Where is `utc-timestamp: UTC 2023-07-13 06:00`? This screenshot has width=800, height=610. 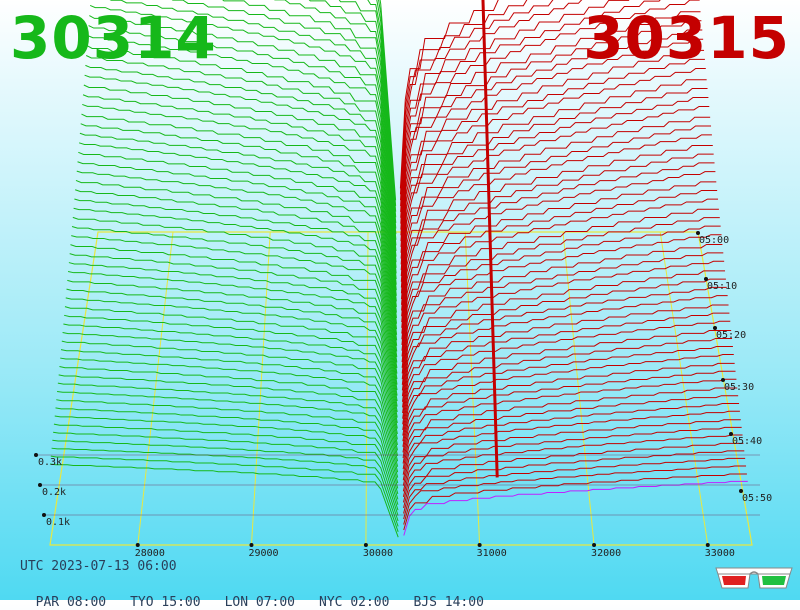 utc-timestamp: UTC 2023-07-13 06:00 is located at coordinates (98, 566).